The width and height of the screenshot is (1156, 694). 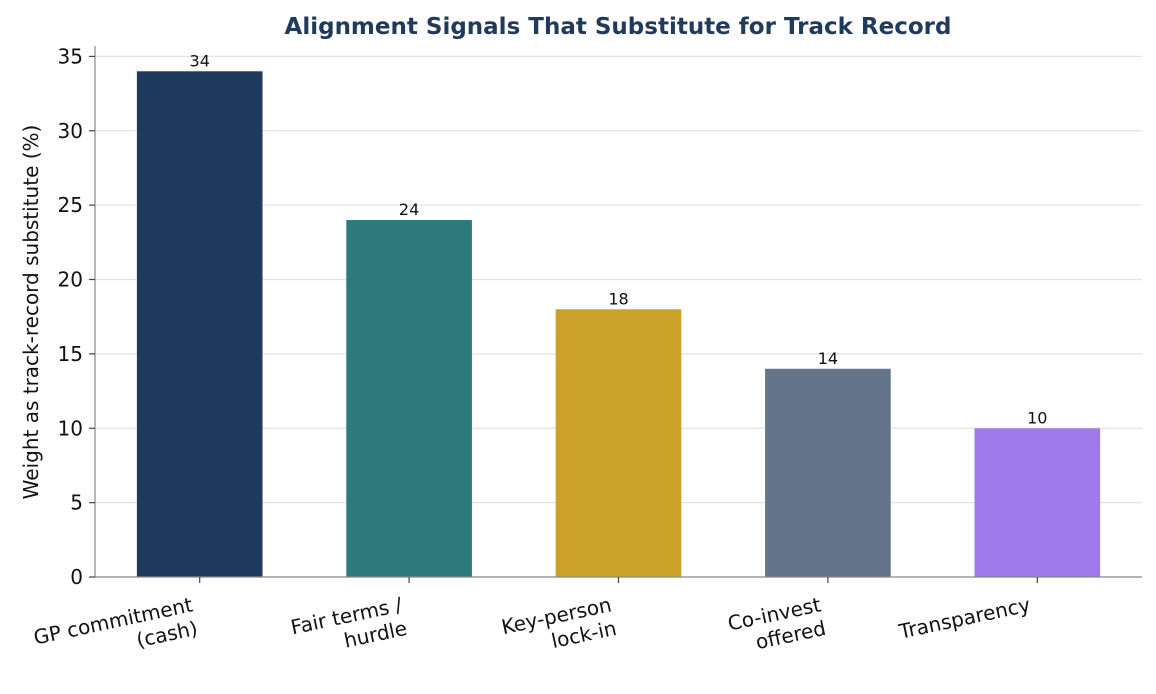 What do you see at coordinates (70, 280) in the screenshot?
I see `y-tick-label: 20` at bounding box center [70, 280].